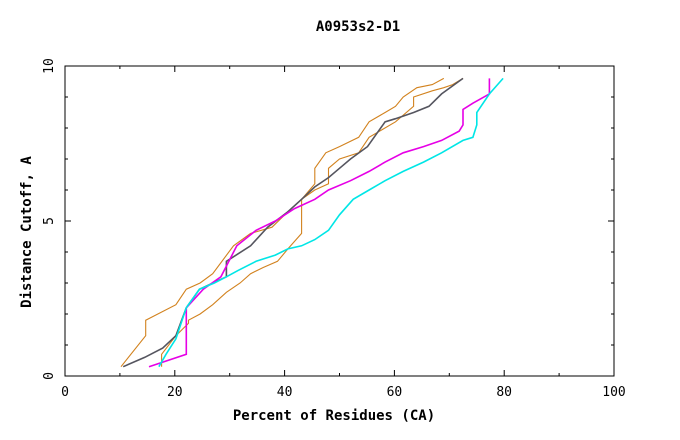  I want to click on y-tick-label: 5, so click(49, 221).